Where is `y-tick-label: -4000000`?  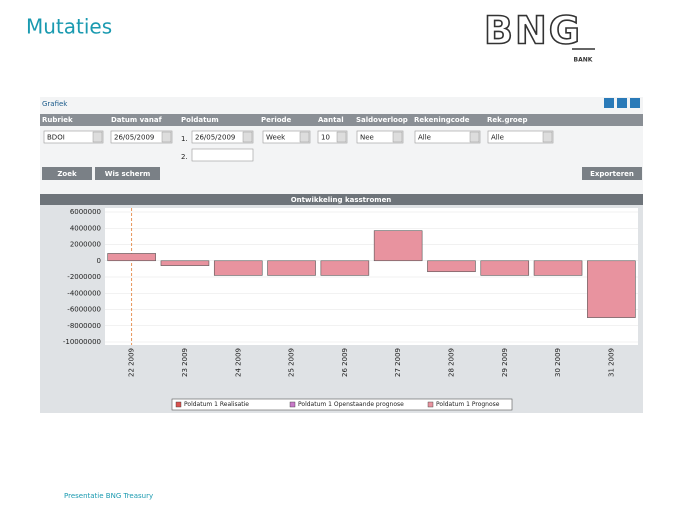 y-tick-label: -4000000 is located at coordinates (84, 293).